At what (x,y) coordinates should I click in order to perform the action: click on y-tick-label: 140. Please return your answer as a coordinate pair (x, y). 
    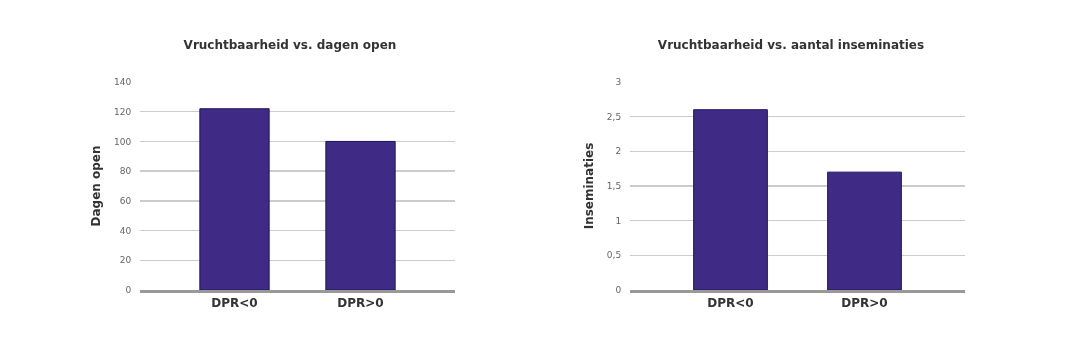
    Looking at the image, I should click on (123, 82).